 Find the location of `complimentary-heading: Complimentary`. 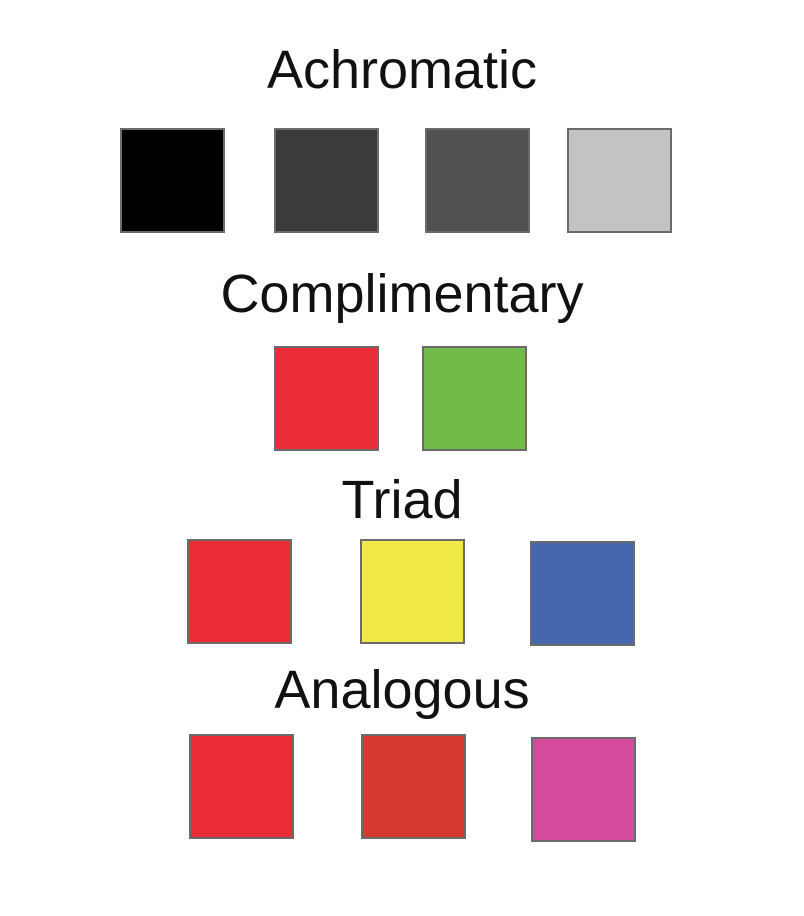

complimentary-heading: Complimentary is located at coordinates (402, 294).